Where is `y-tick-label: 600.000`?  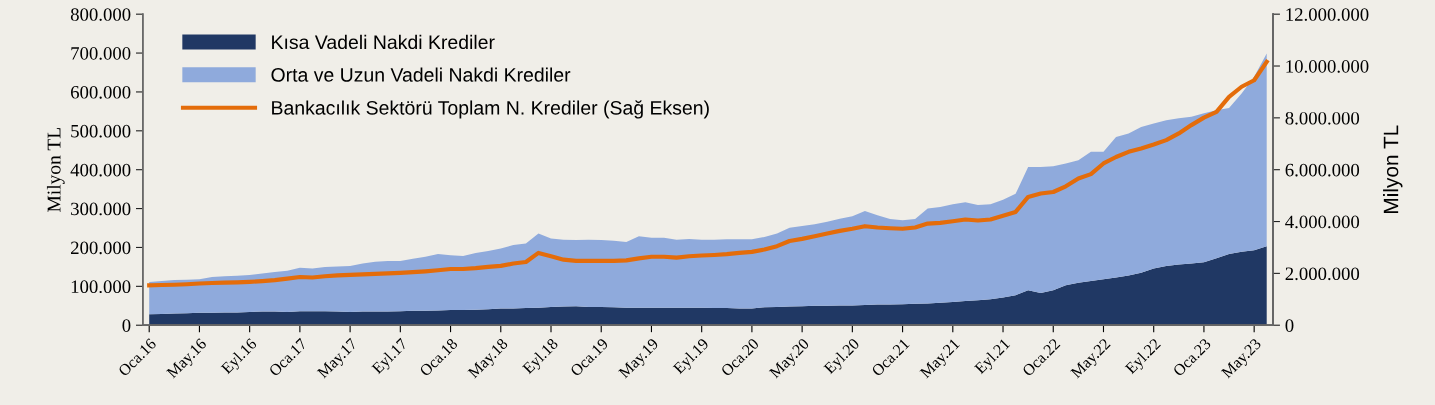
y-tick-label: 600.000 is located at coordinates (100, 92).